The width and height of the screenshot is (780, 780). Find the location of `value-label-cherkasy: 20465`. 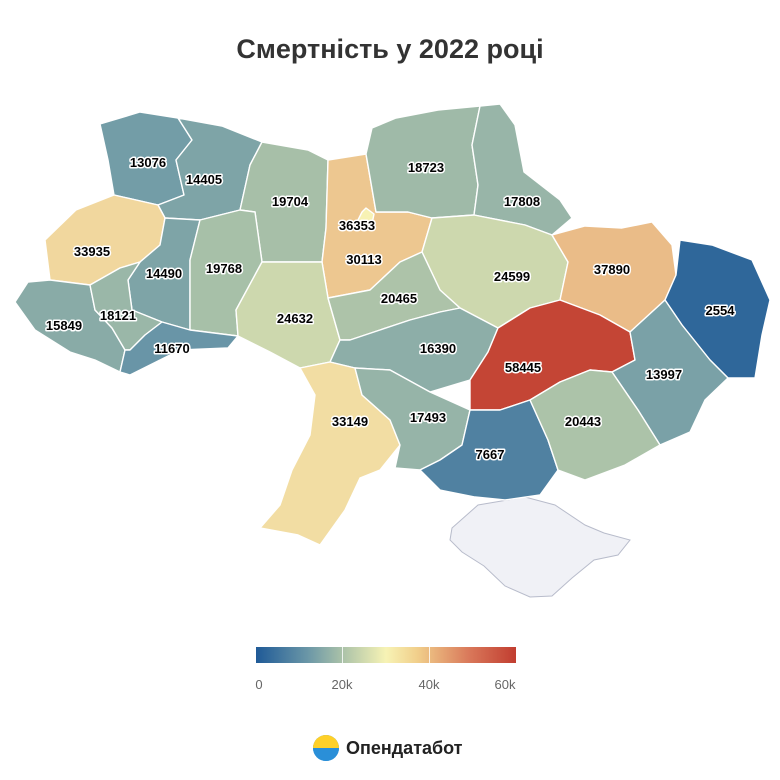

value-label-cherkasy: 20465 is located at coordinates (399, 298).